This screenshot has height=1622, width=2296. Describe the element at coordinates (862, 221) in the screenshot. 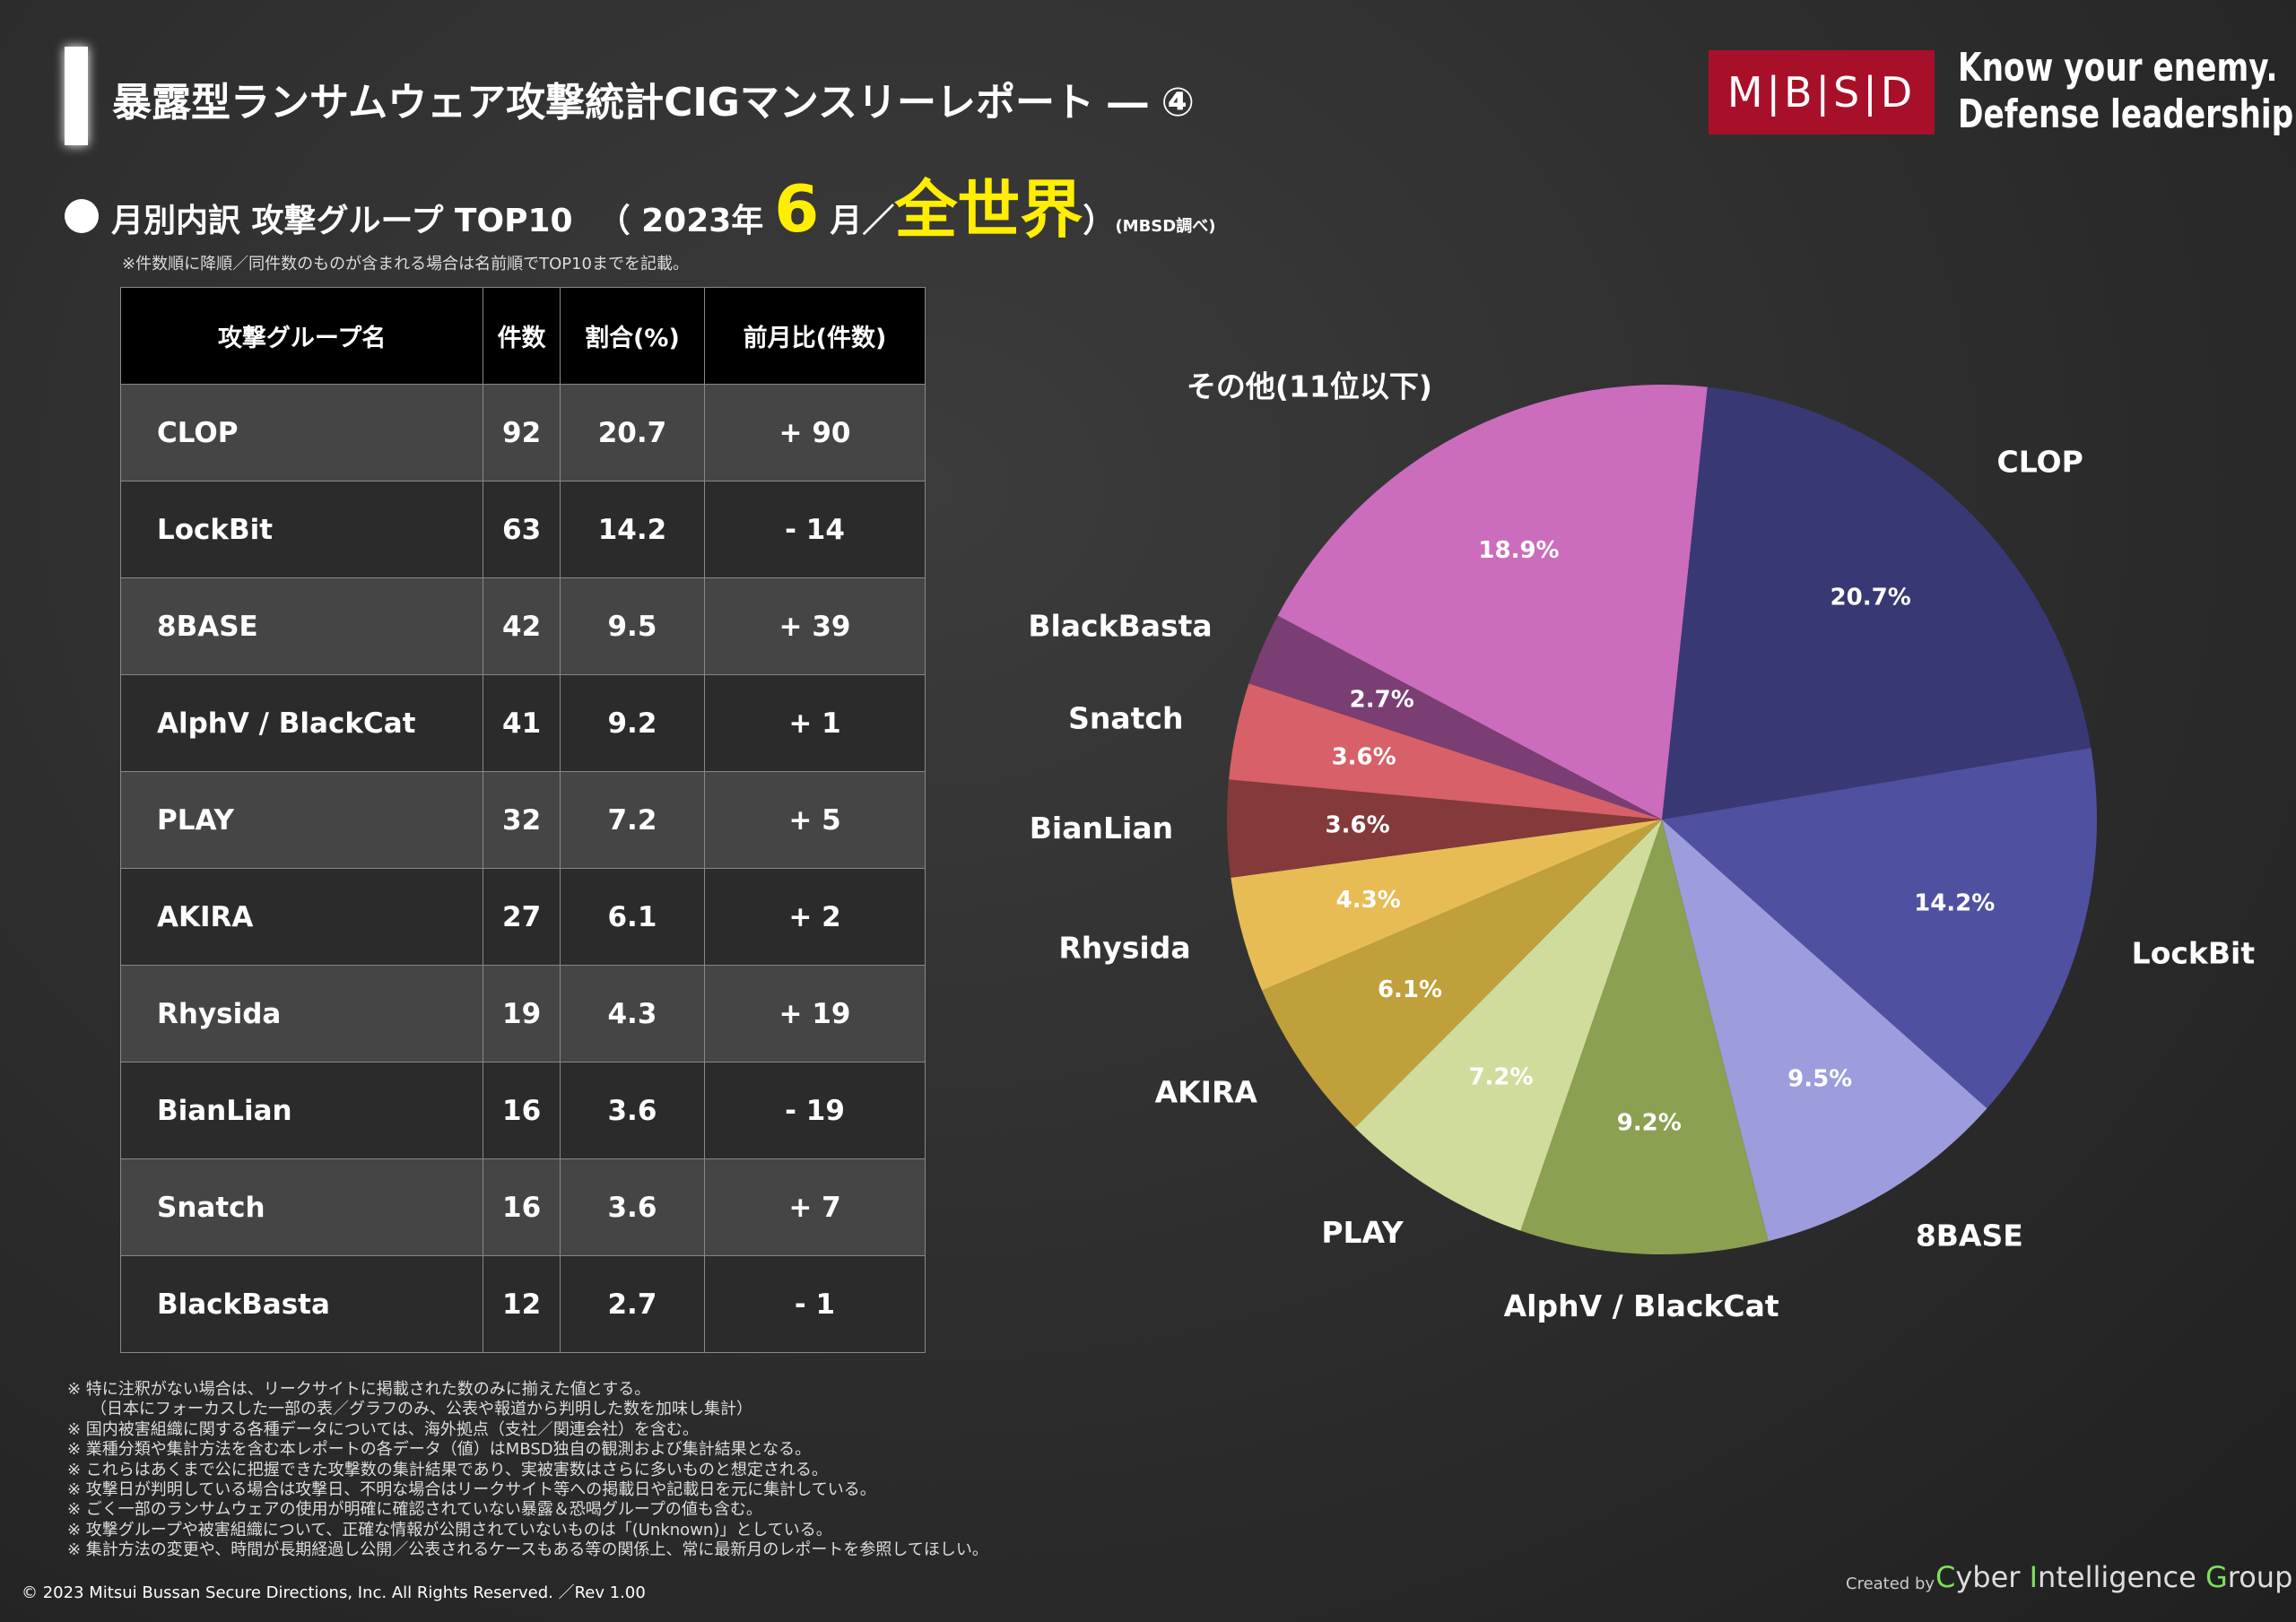

I see `subtitle: 月／` at that location.